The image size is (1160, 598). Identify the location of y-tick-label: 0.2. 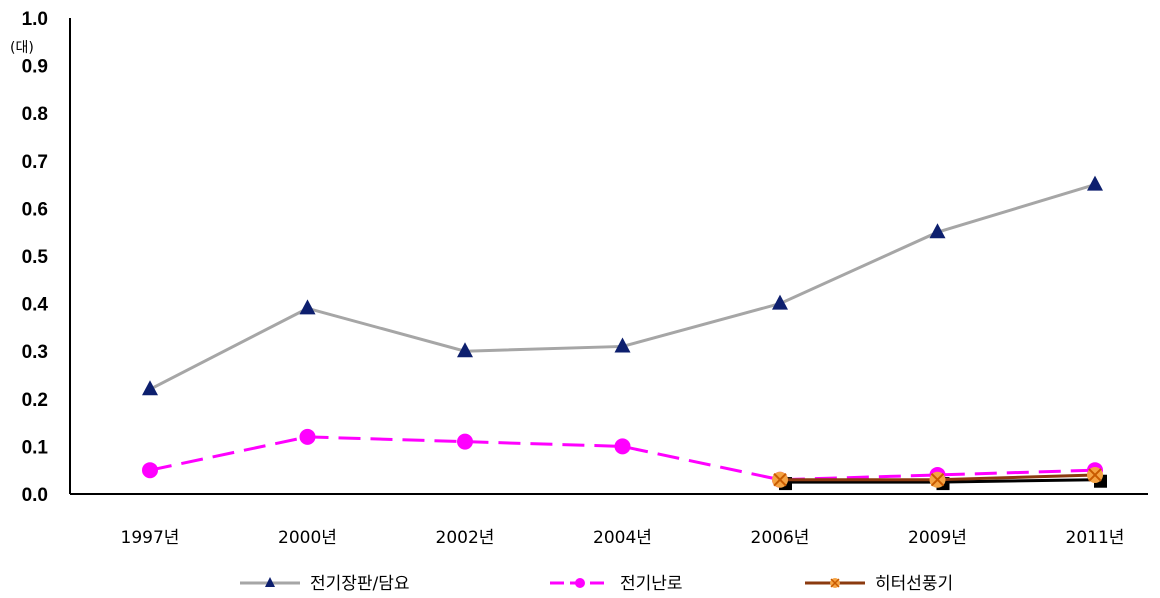
(35, 400).